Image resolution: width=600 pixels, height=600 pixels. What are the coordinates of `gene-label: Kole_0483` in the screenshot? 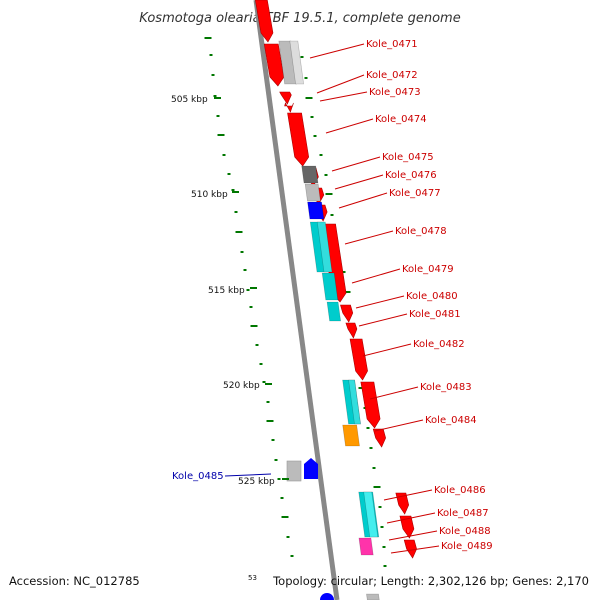 It's located at (446, 387).